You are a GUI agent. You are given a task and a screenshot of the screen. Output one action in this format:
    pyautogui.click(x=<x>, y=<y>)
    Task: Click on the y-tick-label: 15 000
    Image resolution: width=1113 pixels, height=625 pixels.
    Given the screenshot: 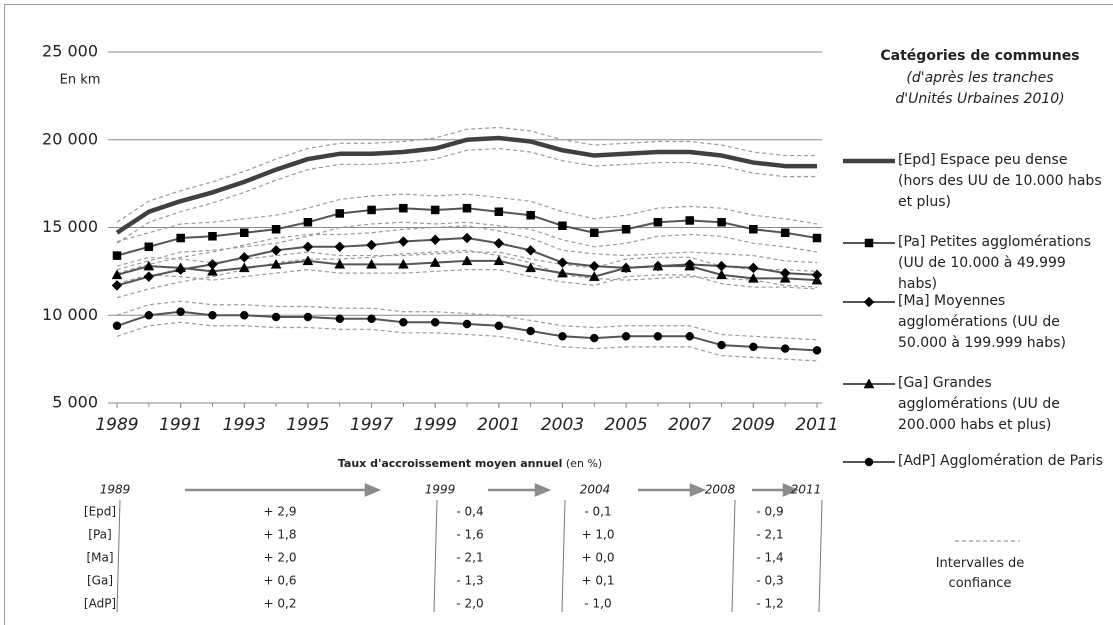 What is the action you would take?
    pyautogui.click(x=70, y=226)
    